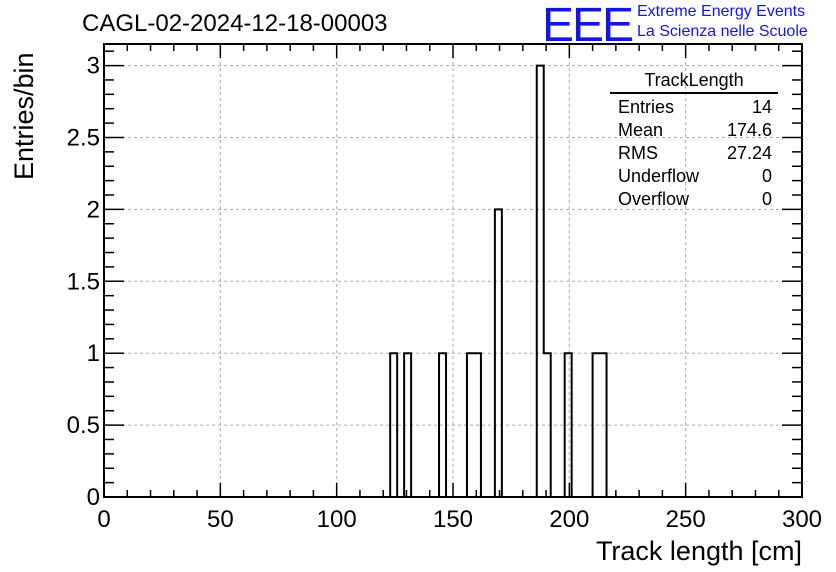 Image resolution: width=836 pixels, height=572 pixels. Describe the element at coordinates (83, 281) in the screenshot. I see `y-tick-label: 1.5` at that location.